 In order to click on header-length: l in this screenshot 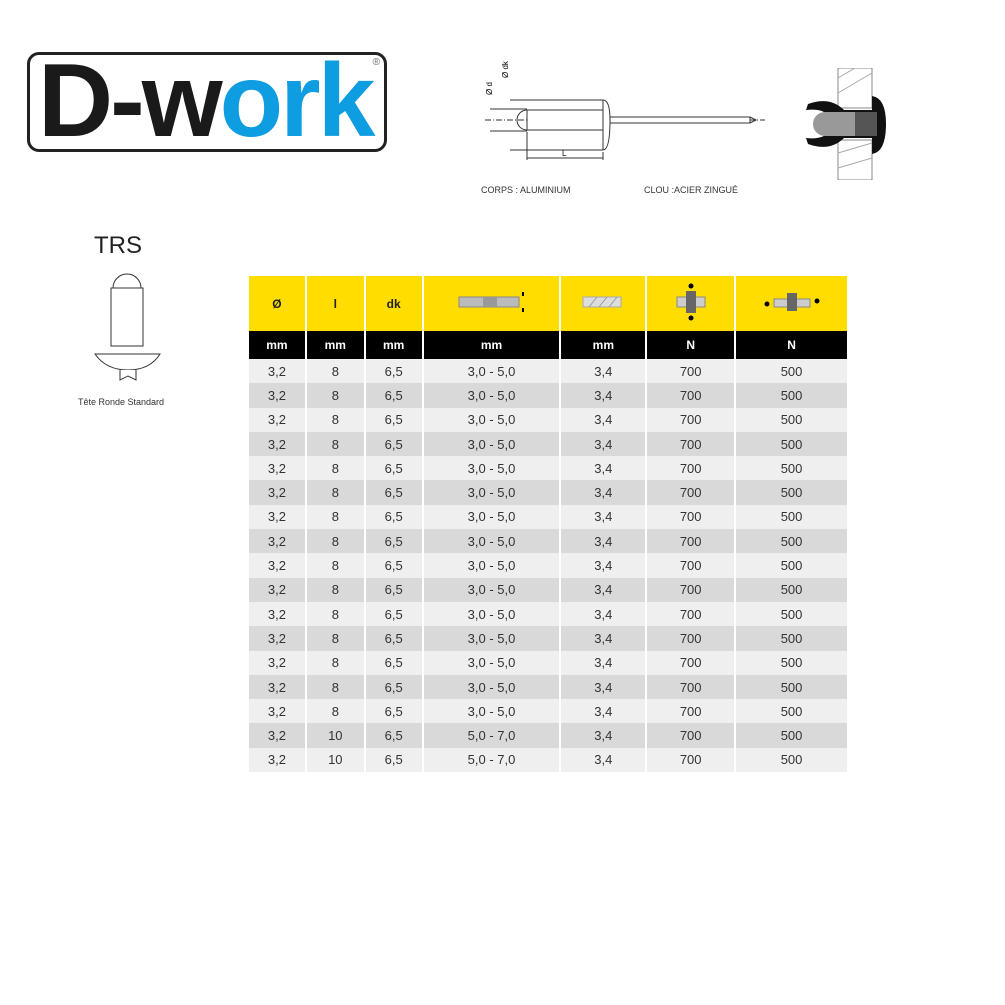, I will do `click(335, 303)`.